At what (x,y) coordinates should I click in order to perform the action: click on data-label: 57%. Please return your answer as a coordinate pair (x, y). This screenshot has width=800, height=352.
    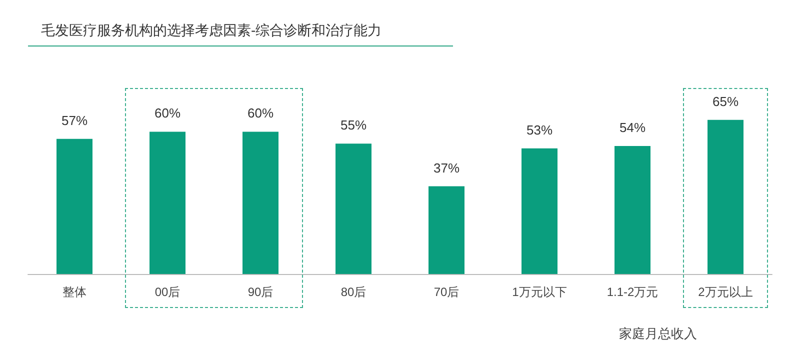
    Looking at the image, I should click on (74, 120).